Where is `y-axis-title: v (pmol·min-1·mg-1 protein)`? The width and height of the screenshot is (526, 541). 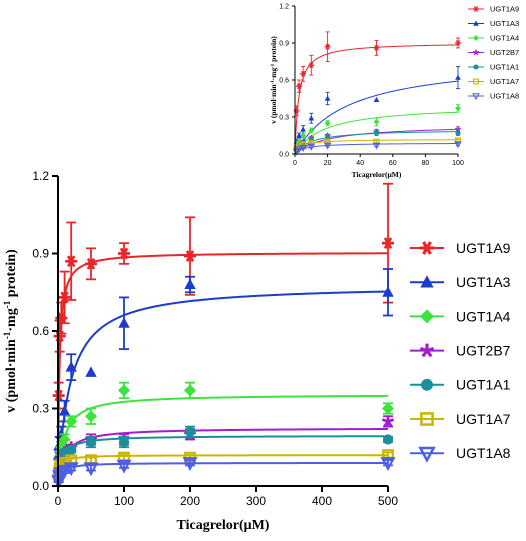
y-axis-title: v (pmol·min-1·mg-1 protein) is located at coordinates (10, 331).